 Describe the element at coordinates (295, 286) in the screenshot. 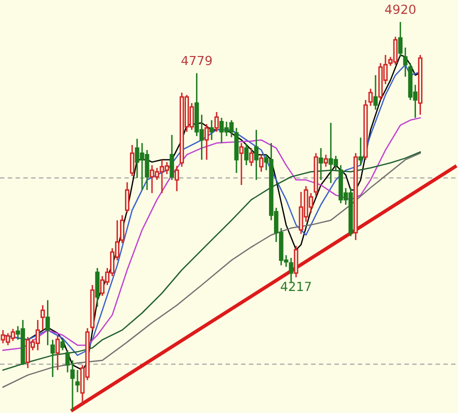

I see `annotation: 4217` at that location.